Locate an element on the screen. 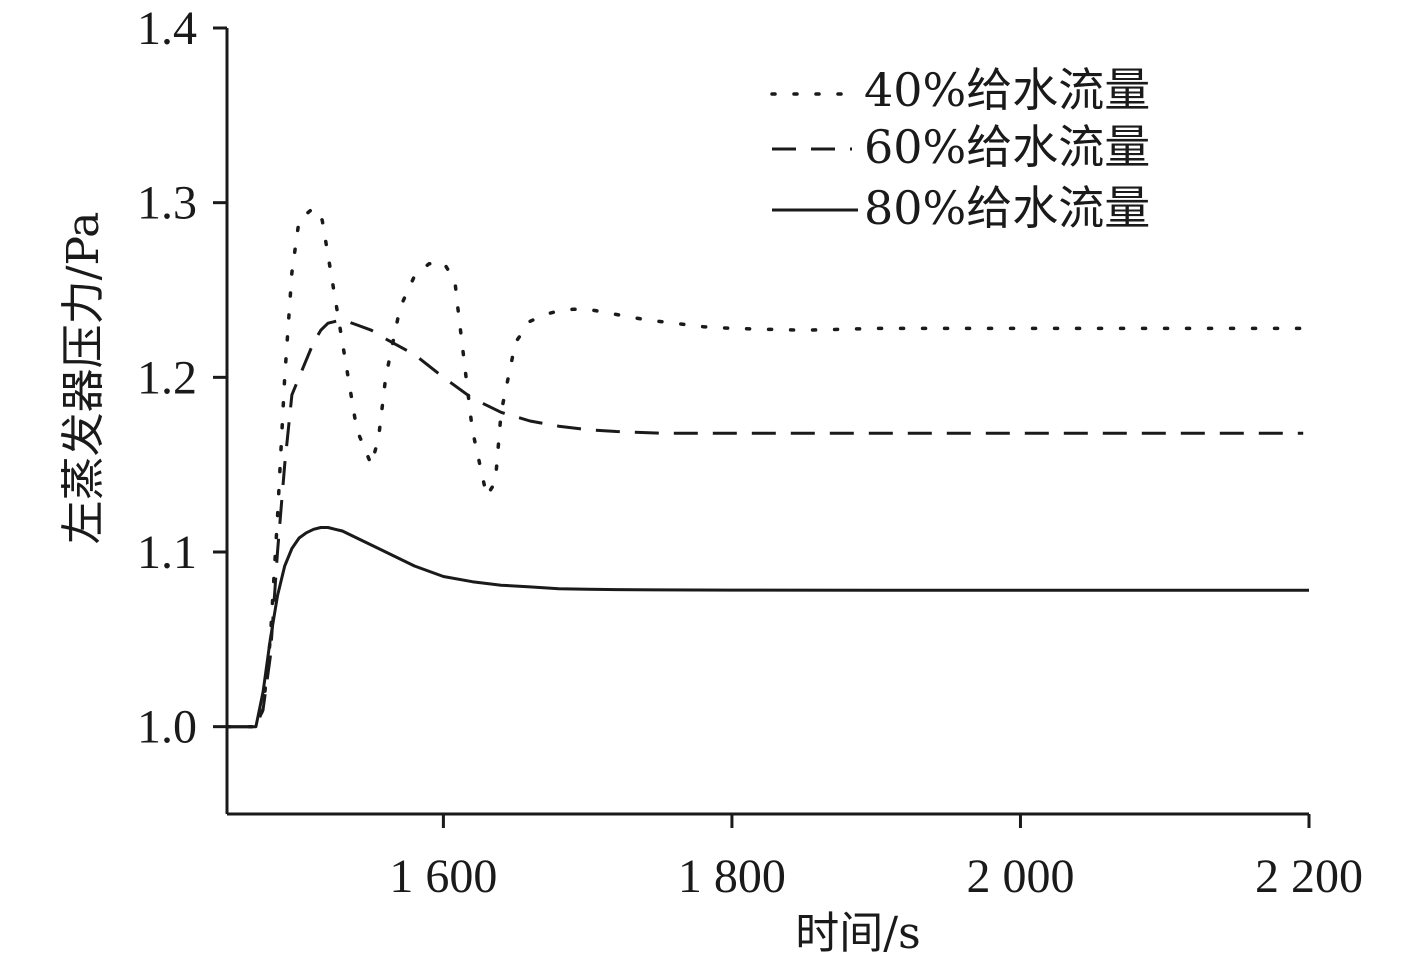 The height and width of the screenshot is (955, 1417). x-tick-label: 1 800 is located at coordinates (732, 876).